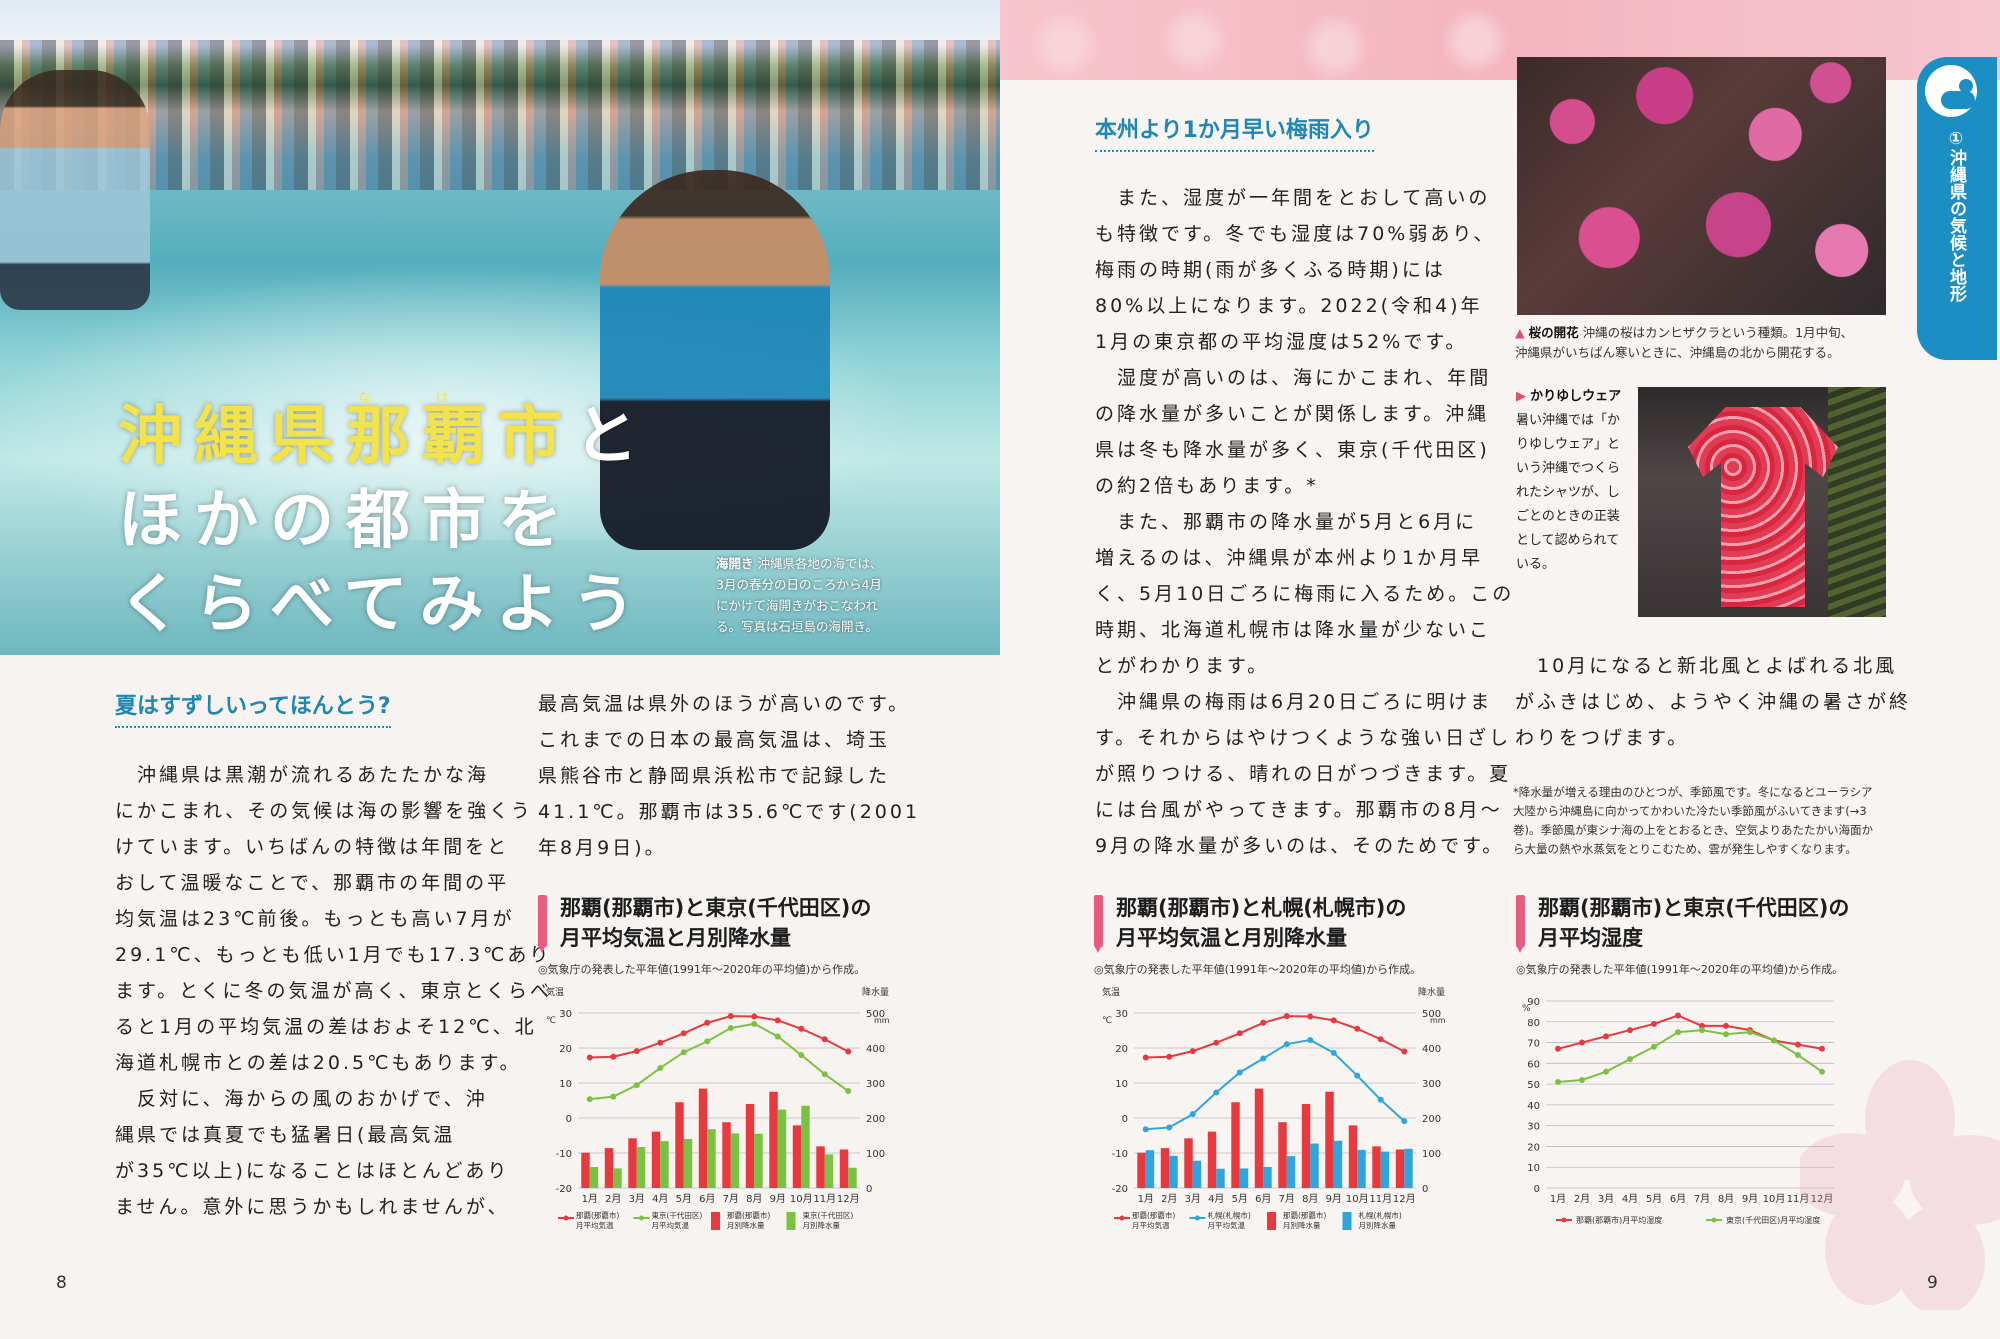 This screenshot has height=1339, width=2000. What do you see at coordinates (1182, 666) in the screenshot?
I see `body-line: とがわかります。` at bounding box center [1182, 666].